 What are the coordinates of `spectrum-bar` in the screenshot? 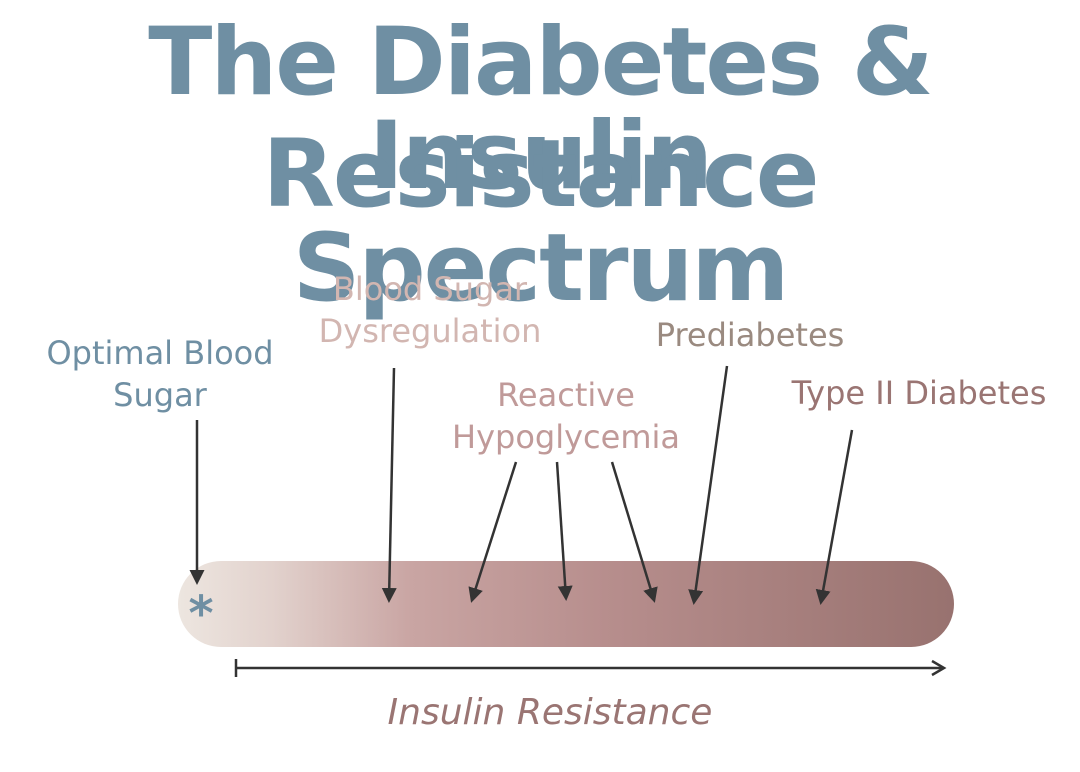 It's located at (566, 604).